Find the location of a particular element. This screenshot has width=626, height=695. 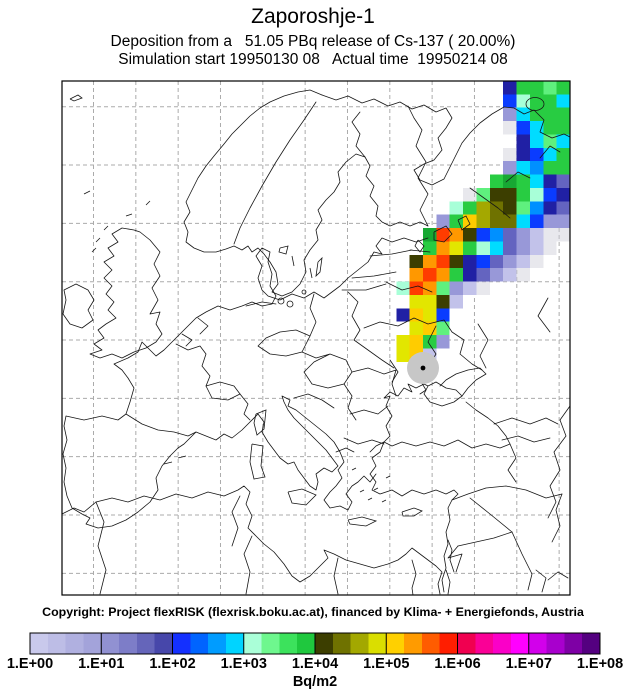

coast-italy-balkans-greece is located at coordinates (317, 453).